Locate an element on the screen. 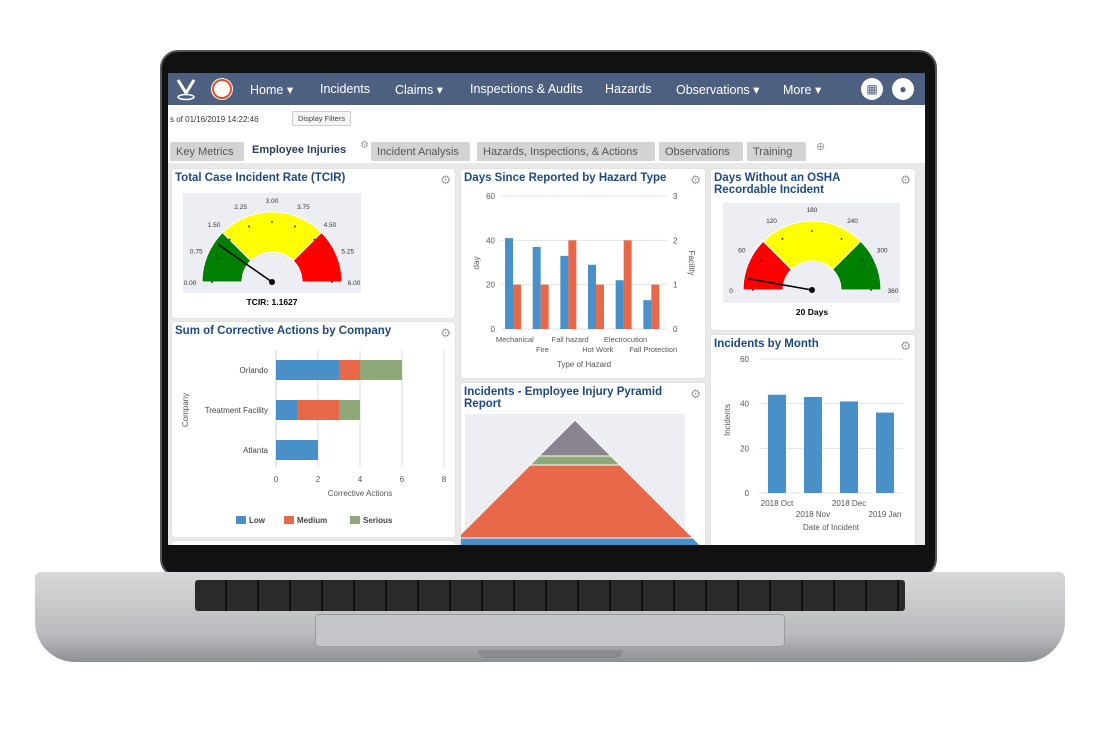 The image size is (1101, 739). tab-observations: Observations is located at coordinates (701, 151).